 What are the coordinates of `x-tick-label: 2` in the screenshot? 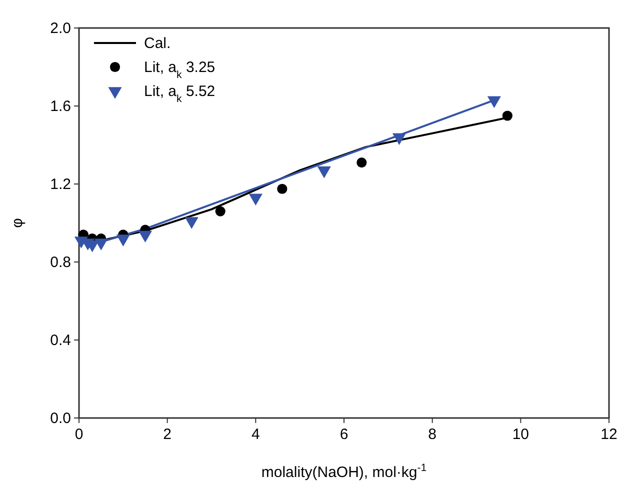 It's located at (167, 434).